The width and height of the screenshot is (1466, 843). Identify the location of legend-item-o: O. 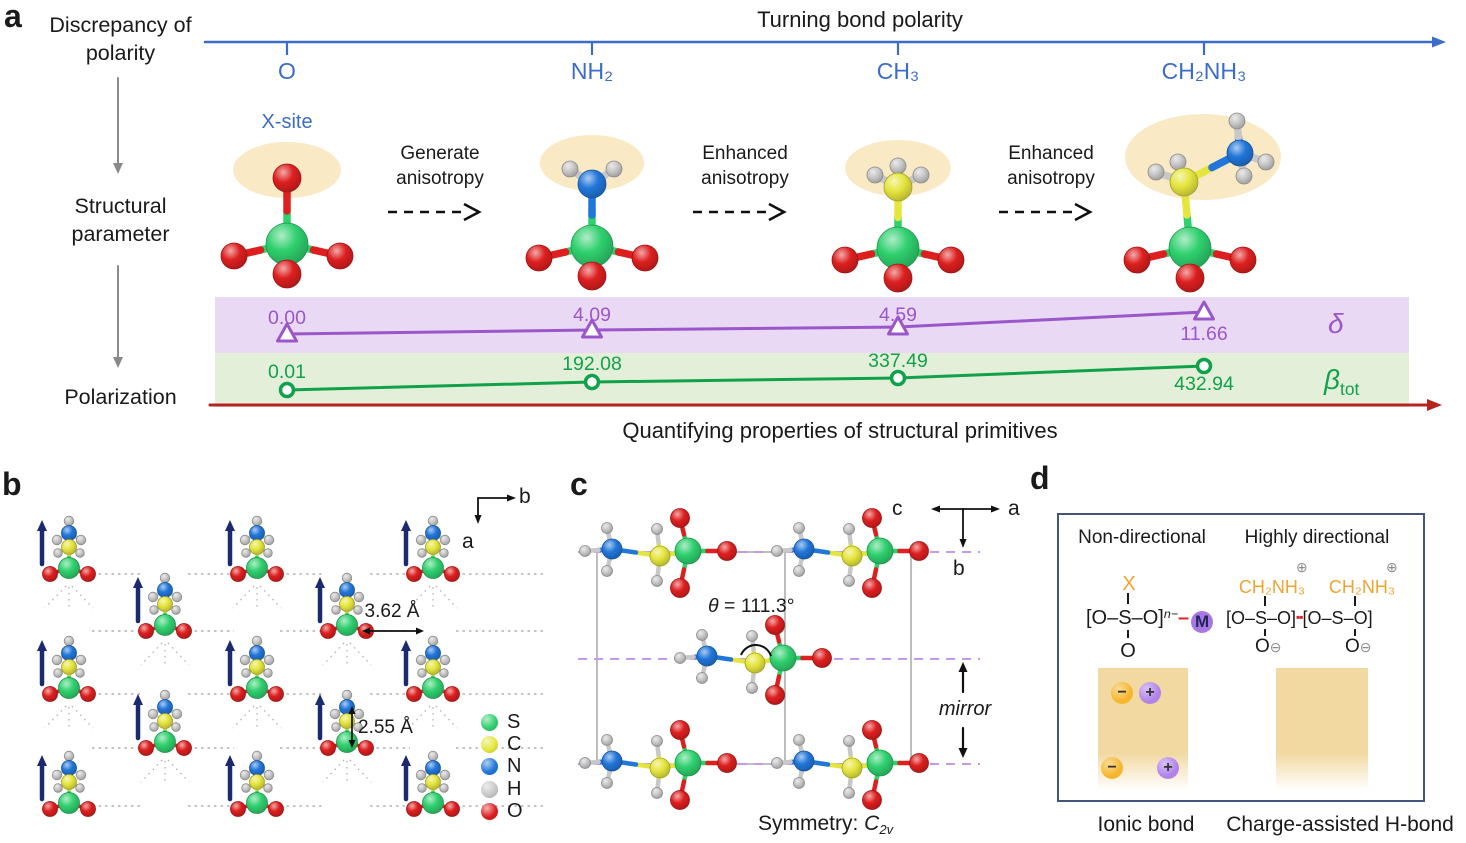
(502, 811).